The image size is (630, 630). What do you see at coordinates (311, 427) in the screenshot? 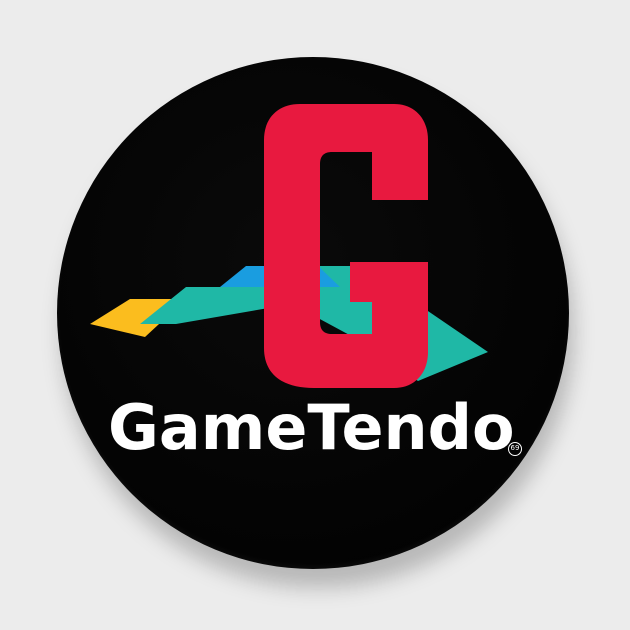
I see `brand-name: GameTendo` at bounding box center [311, 427].